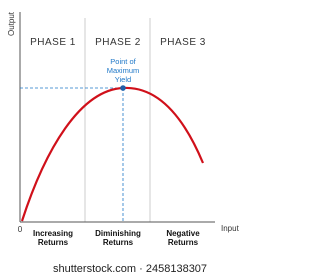  What do you see at coordinates (20, 229) in the screenshot?
I see `origin-label: 0` at bounding box center [20, 229].